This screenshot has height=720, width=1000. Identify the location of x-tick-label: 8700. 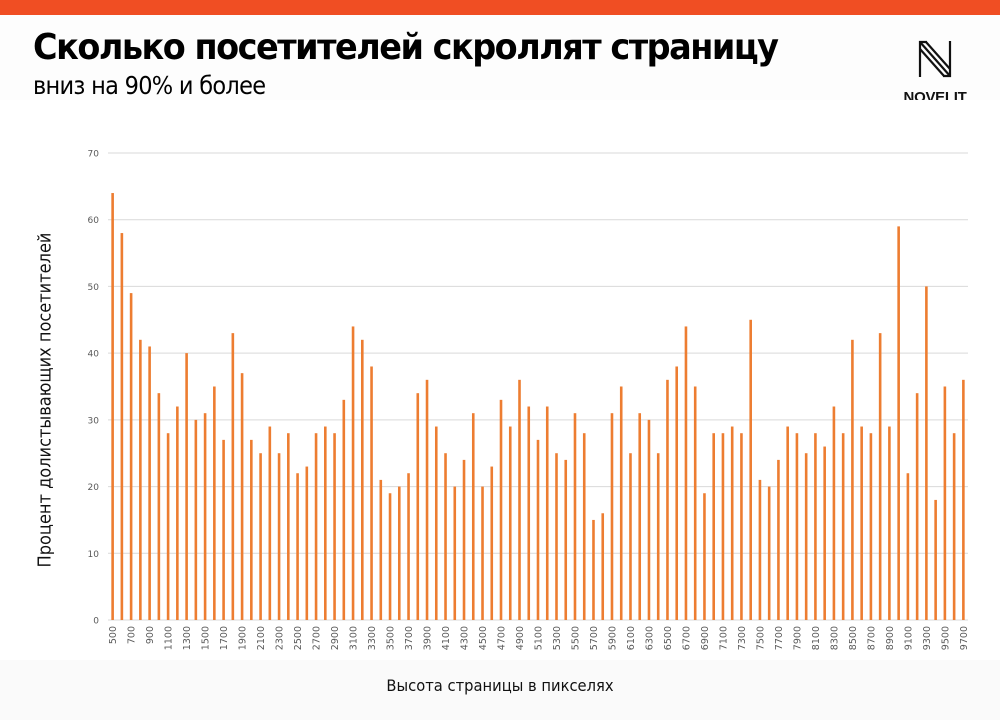
(871, 638).